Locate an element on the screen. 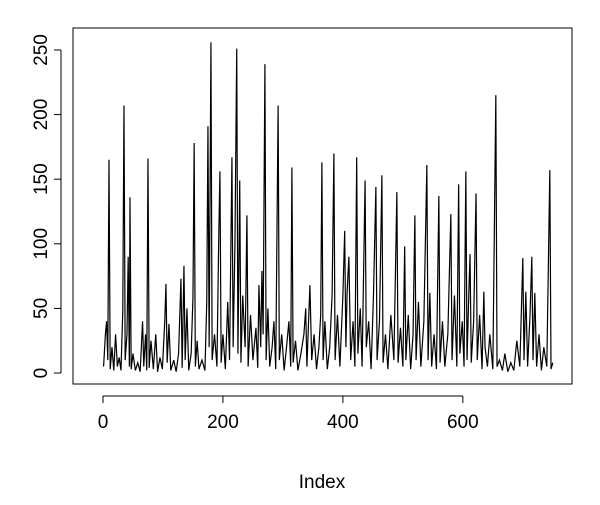 The image size is (600, 505). x-tick-label: 600 is located at coordinates (463, 422).